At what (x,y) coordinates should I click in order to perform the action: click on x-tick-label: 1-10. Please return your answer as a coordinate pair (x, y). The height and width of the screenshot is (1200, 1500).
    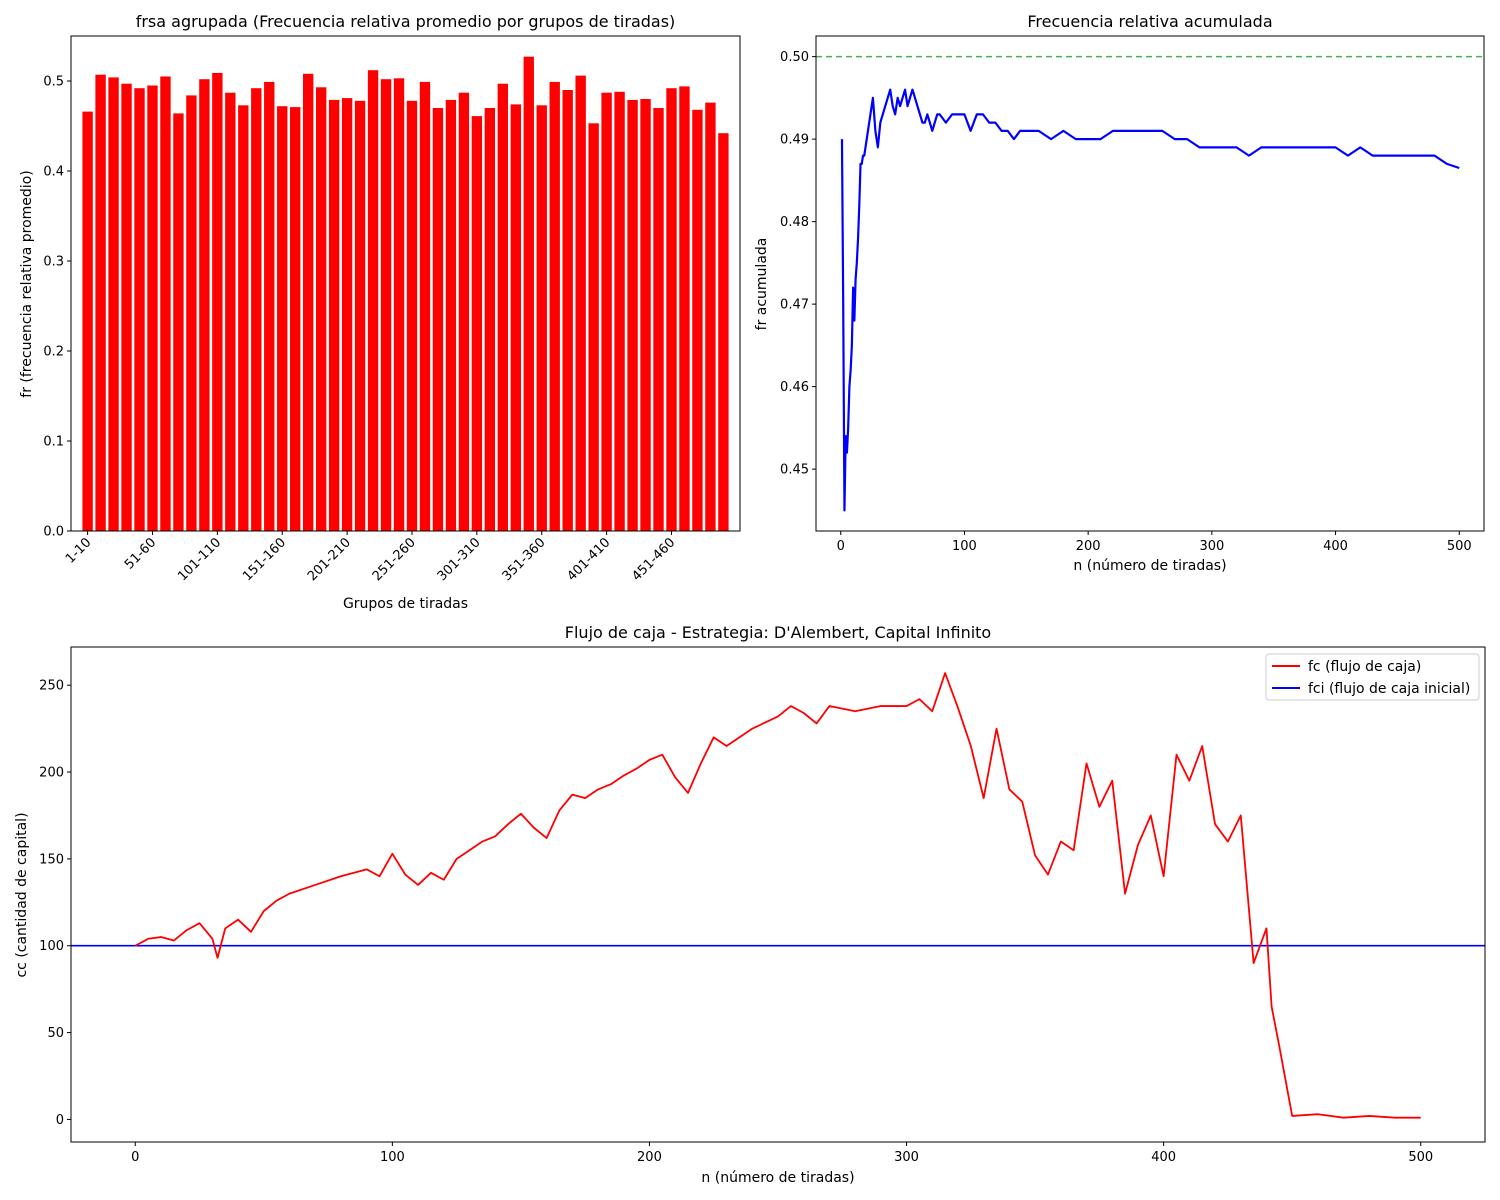
    Looking at the image, I should click on (78, 550).